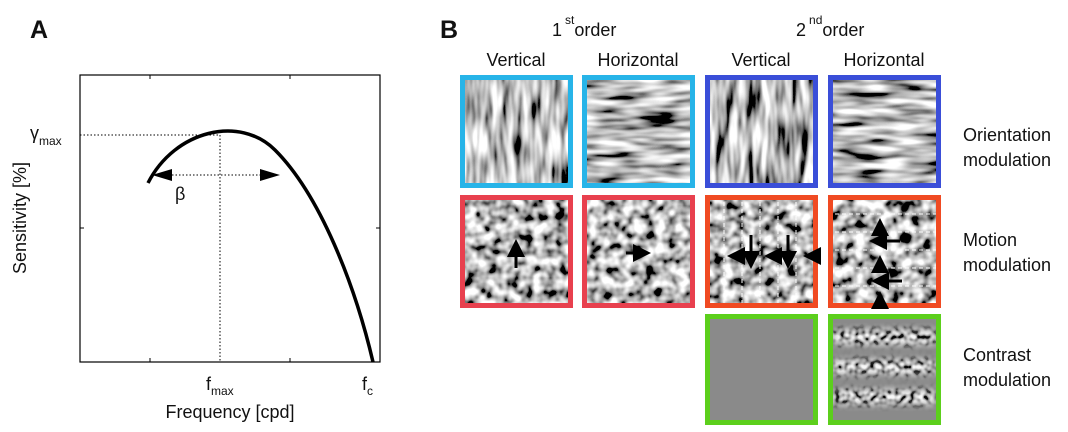  I want to click on beta-arrows, so click(216, 175).